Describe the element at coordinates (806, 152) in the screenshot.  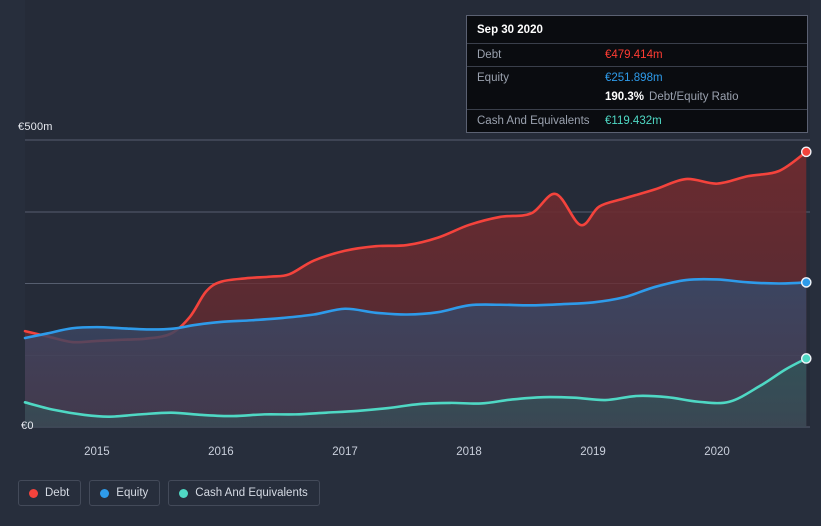
I see `endpoint-marker-debt` at that location.